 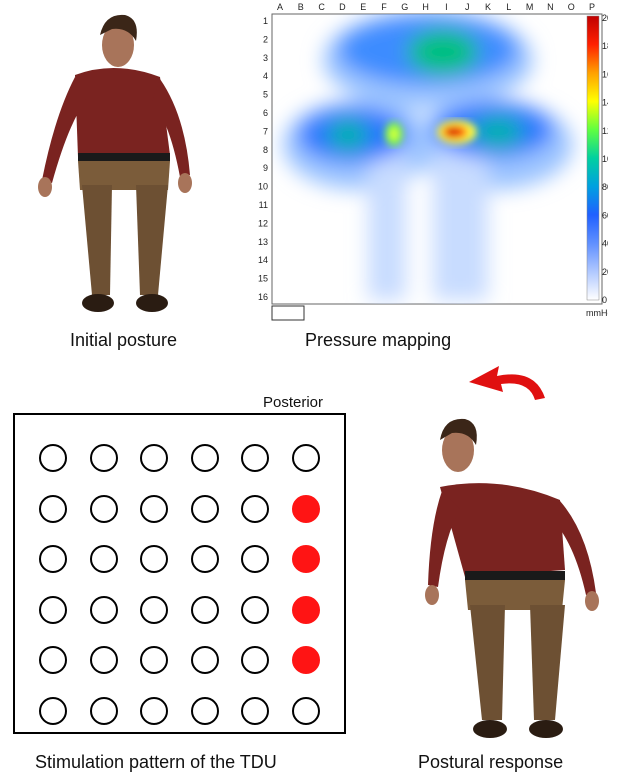 I want to click on color-scale-tick-120: 120, so click(x=605, y=131).